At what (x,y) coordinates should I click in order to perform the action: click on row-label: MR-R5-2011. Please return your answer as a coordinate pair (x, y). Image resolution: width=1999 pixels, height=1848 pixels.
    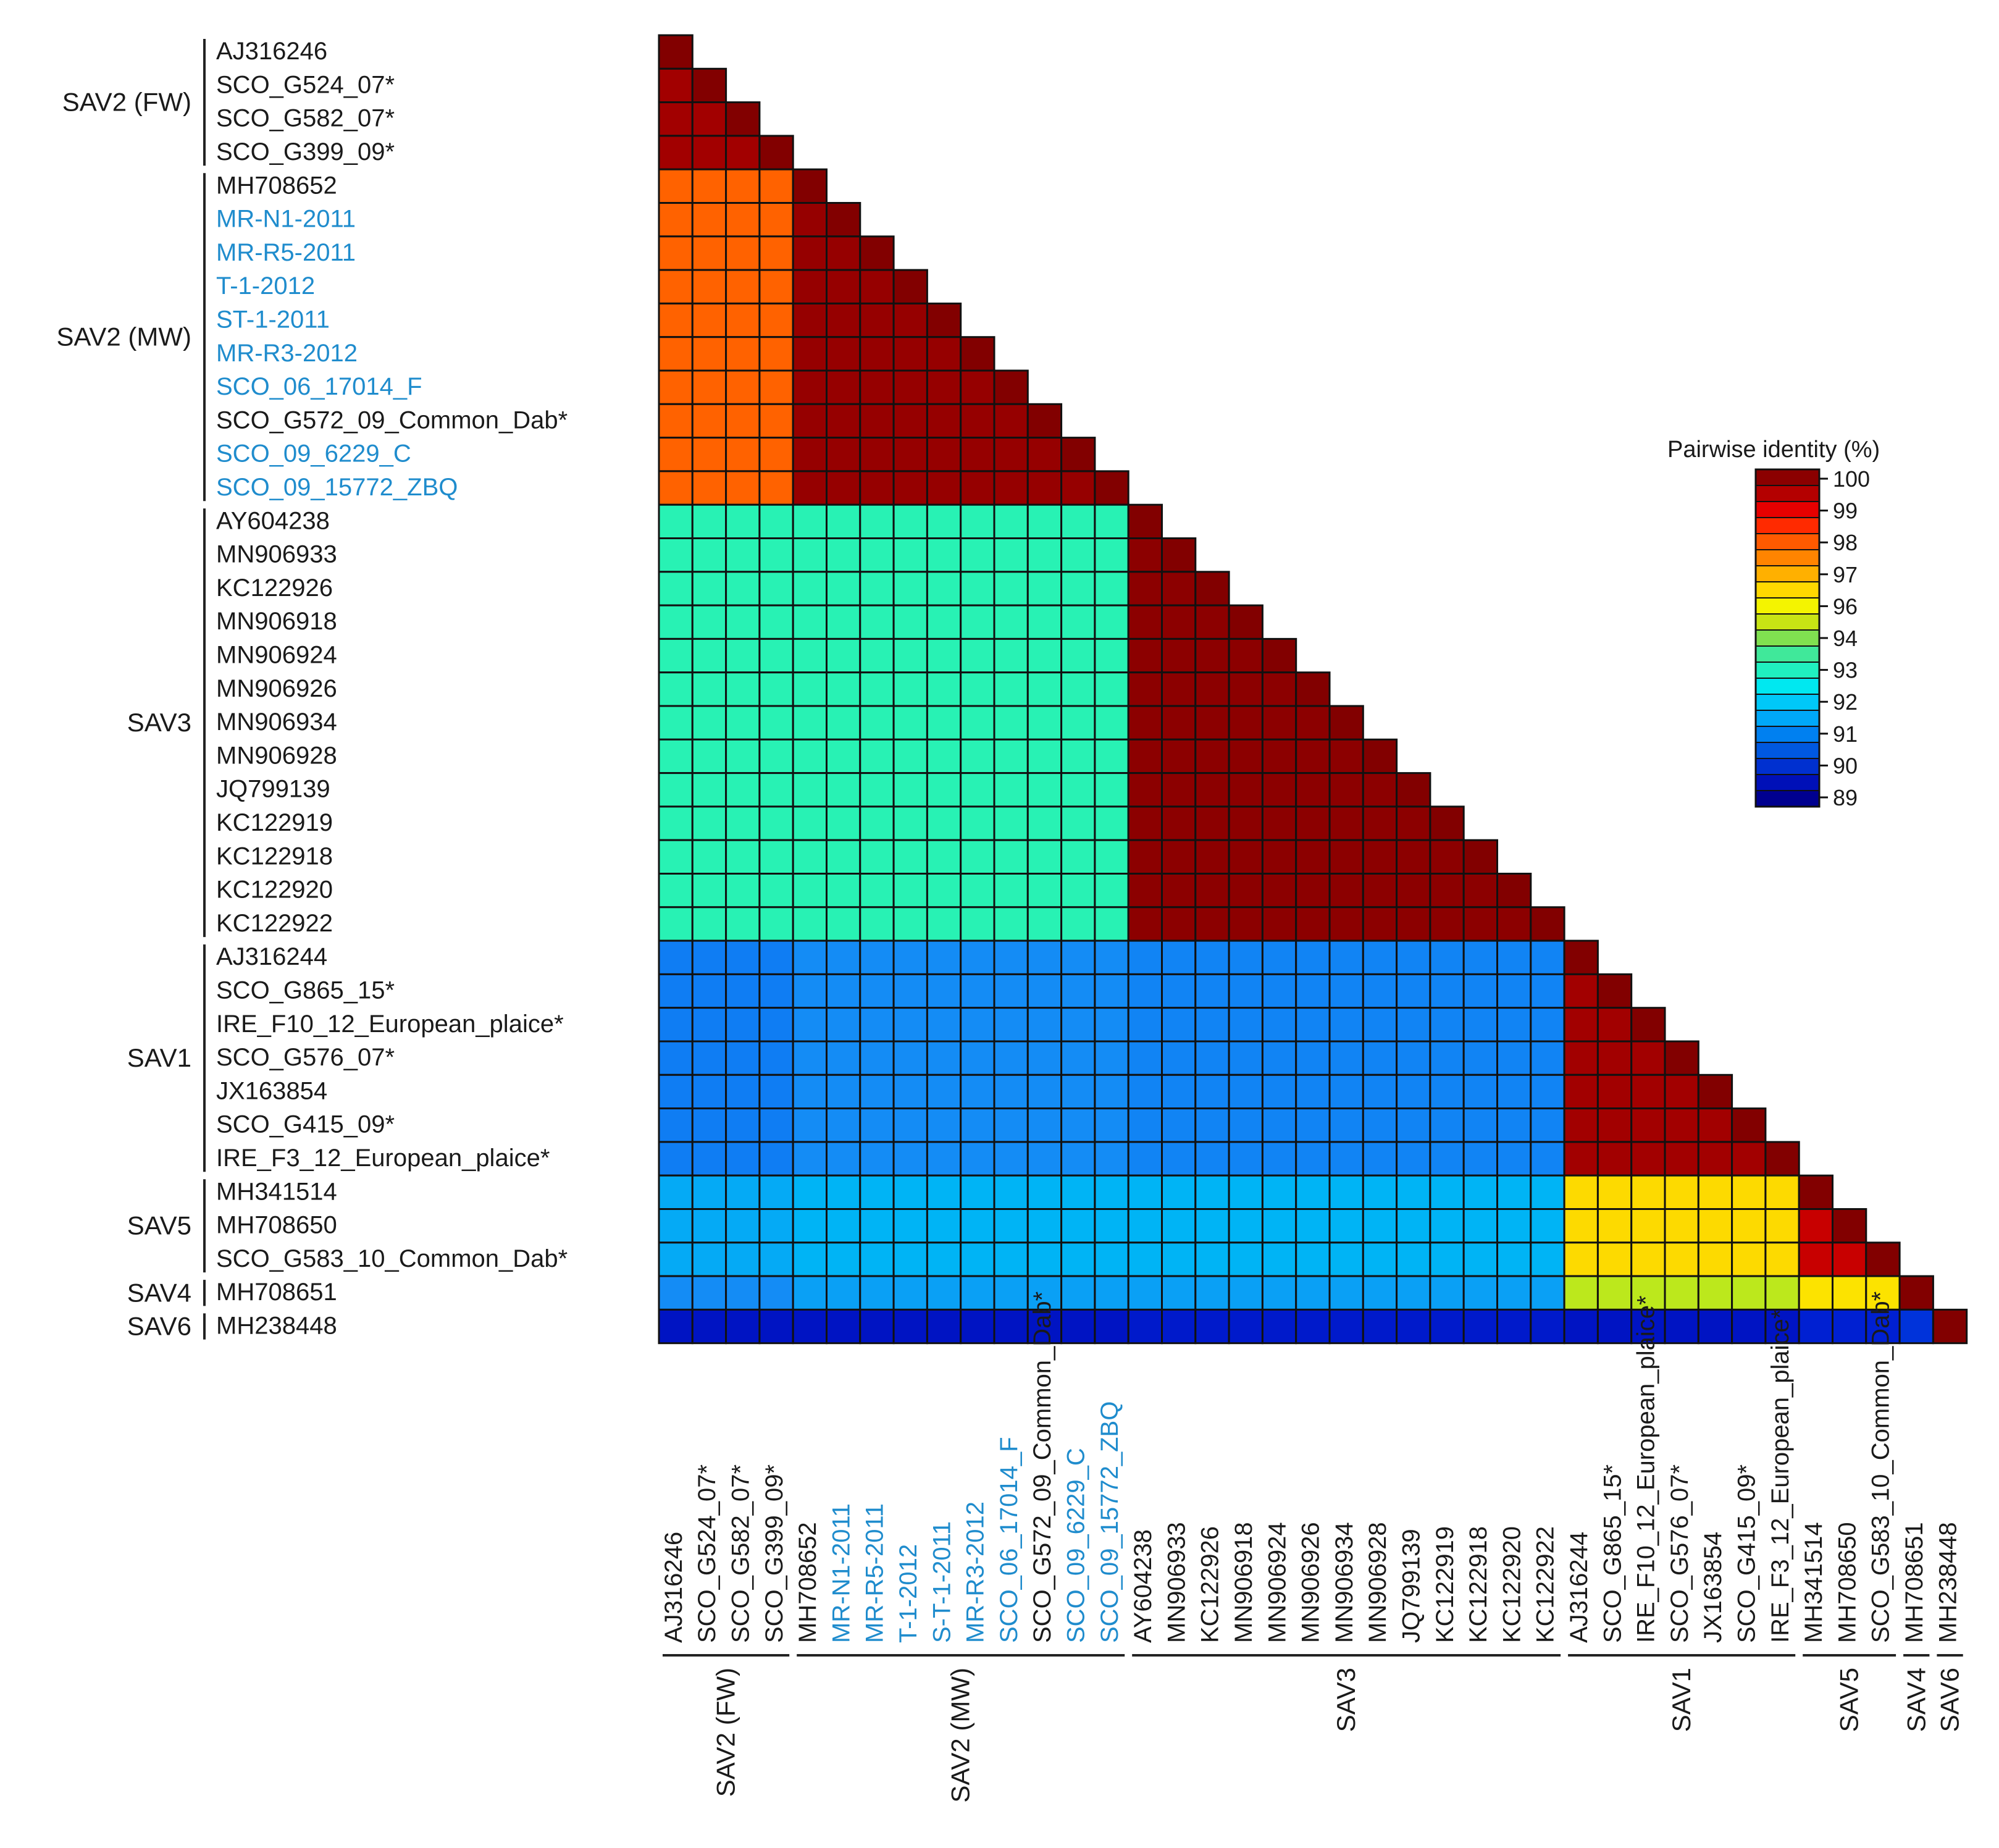
    Looking at the image, I should click on (286, 252).